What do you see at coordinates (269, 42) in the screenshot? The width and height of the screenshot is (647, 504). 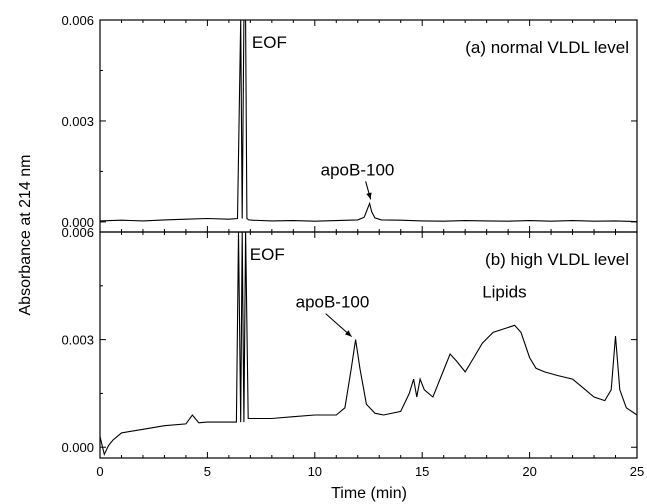 I see `annotation-a-0: EOF` at bounding box center [269, 42].